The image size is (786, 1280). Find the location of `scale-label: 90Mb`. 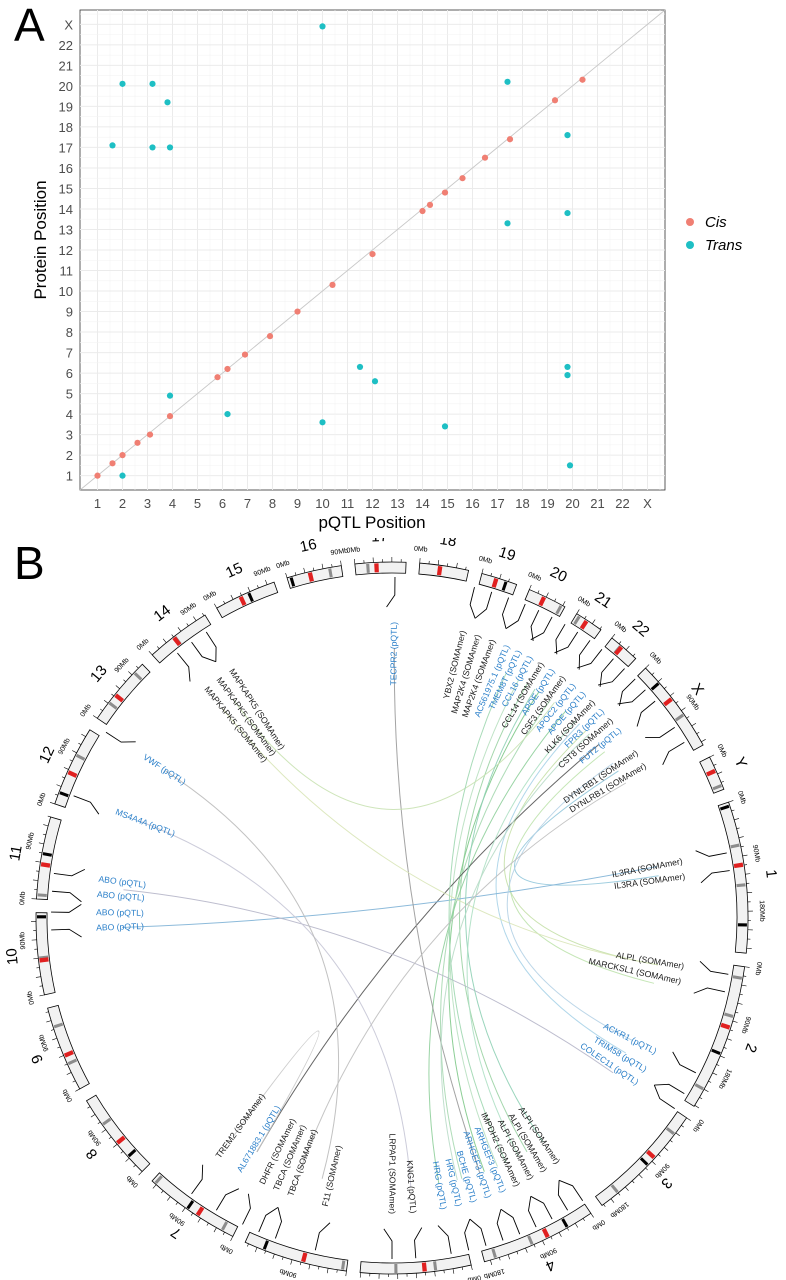

scale-label: 90Mb is located at coordinates (122, 666).